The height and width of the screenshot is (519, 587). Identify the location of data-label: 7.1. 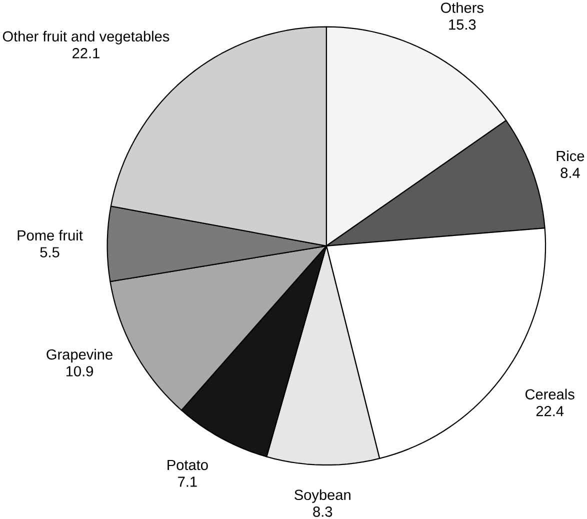
(187, 481).